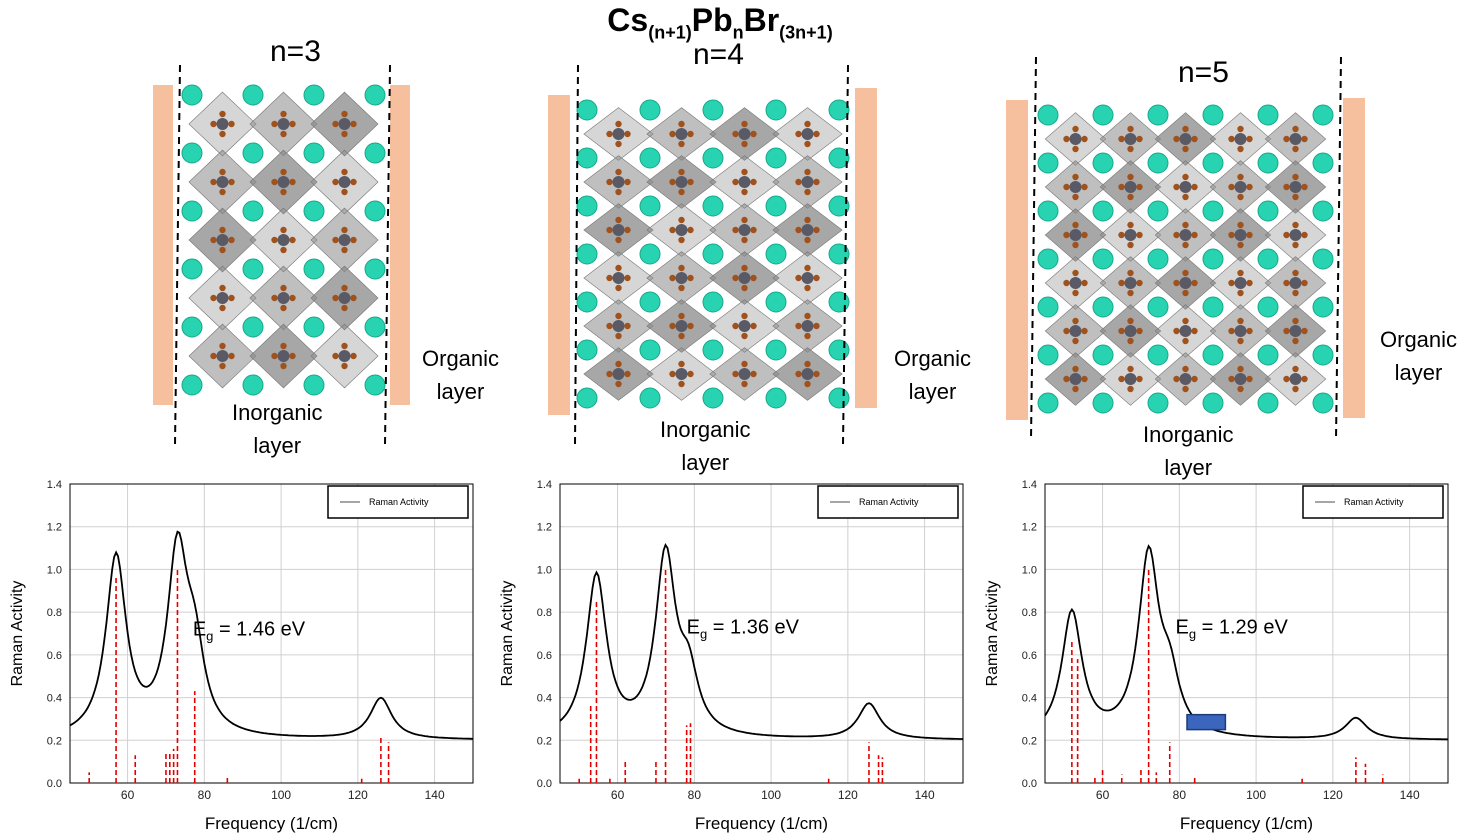 The image size is (1484, 834). Describe the element at coordinates (1029, 485) in the screenshot. I see `y-tick-label: 1.4` at that location.